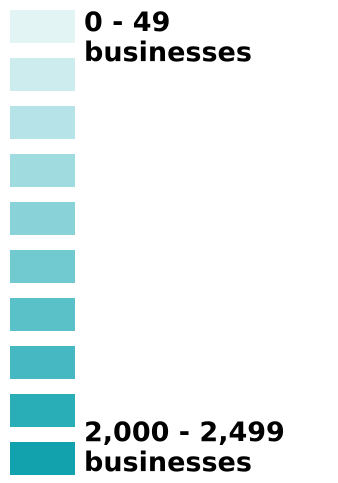  I want to click on legend-max-label: 2,000 - 2,499 businesses, so click(184, 448).